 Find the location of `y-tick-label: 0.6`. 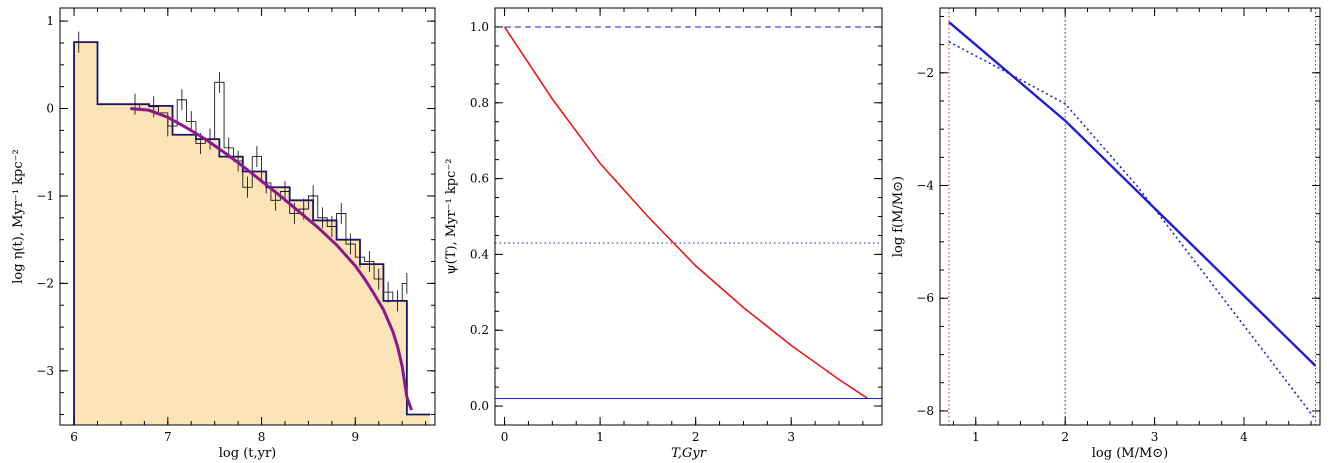

y-tick-label: 0.6 is located at coordinates (479, 179).